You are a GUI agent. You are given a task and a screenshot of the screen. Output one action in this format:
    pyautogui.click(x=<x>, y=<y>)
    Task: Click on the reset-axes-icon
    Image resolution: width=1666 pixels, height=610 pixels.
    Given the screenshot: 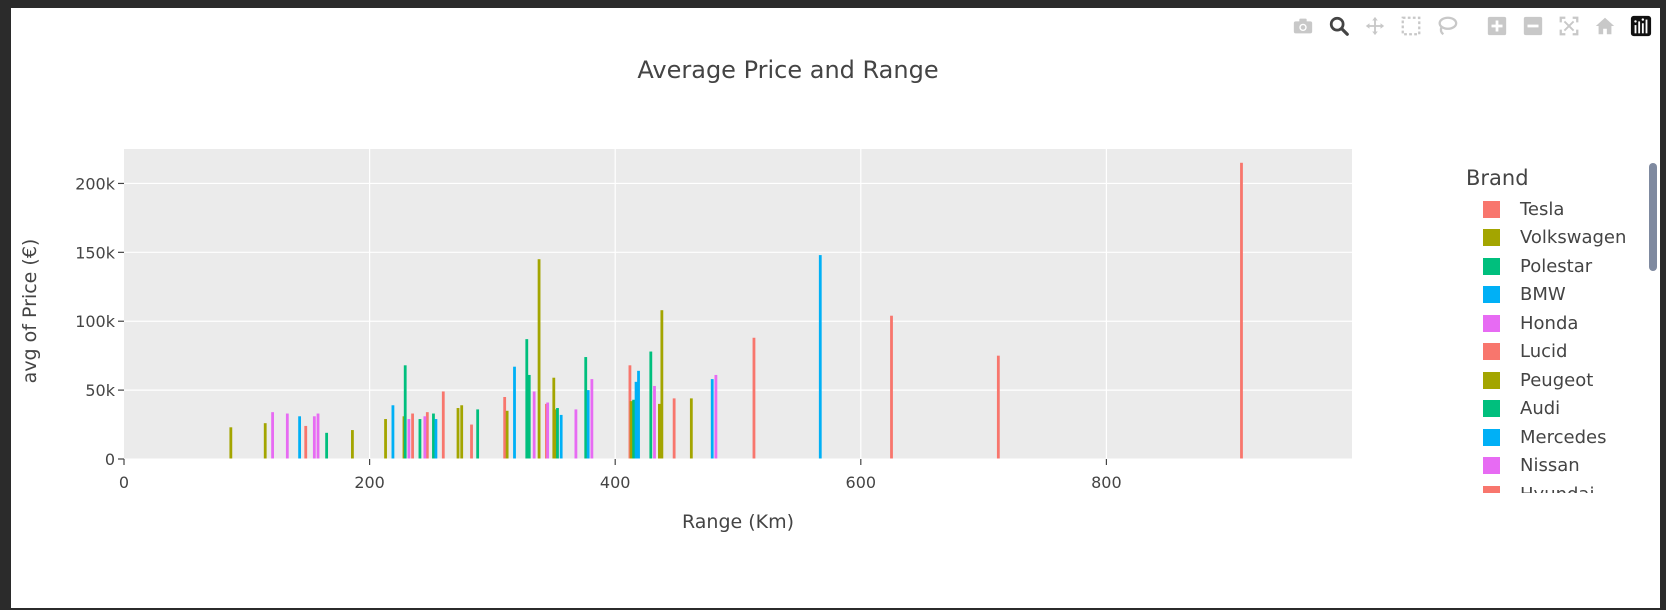 What is the action you would take?
    pyautogui.click(x=1605, y=26)
    